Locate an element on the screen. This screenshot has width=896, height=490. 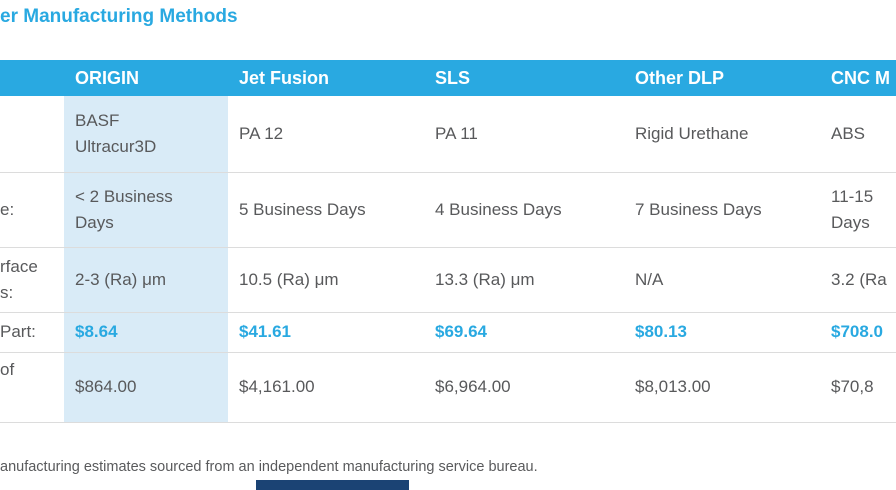
cell-material-cnc: ABS is located at coordinates (858, 134).